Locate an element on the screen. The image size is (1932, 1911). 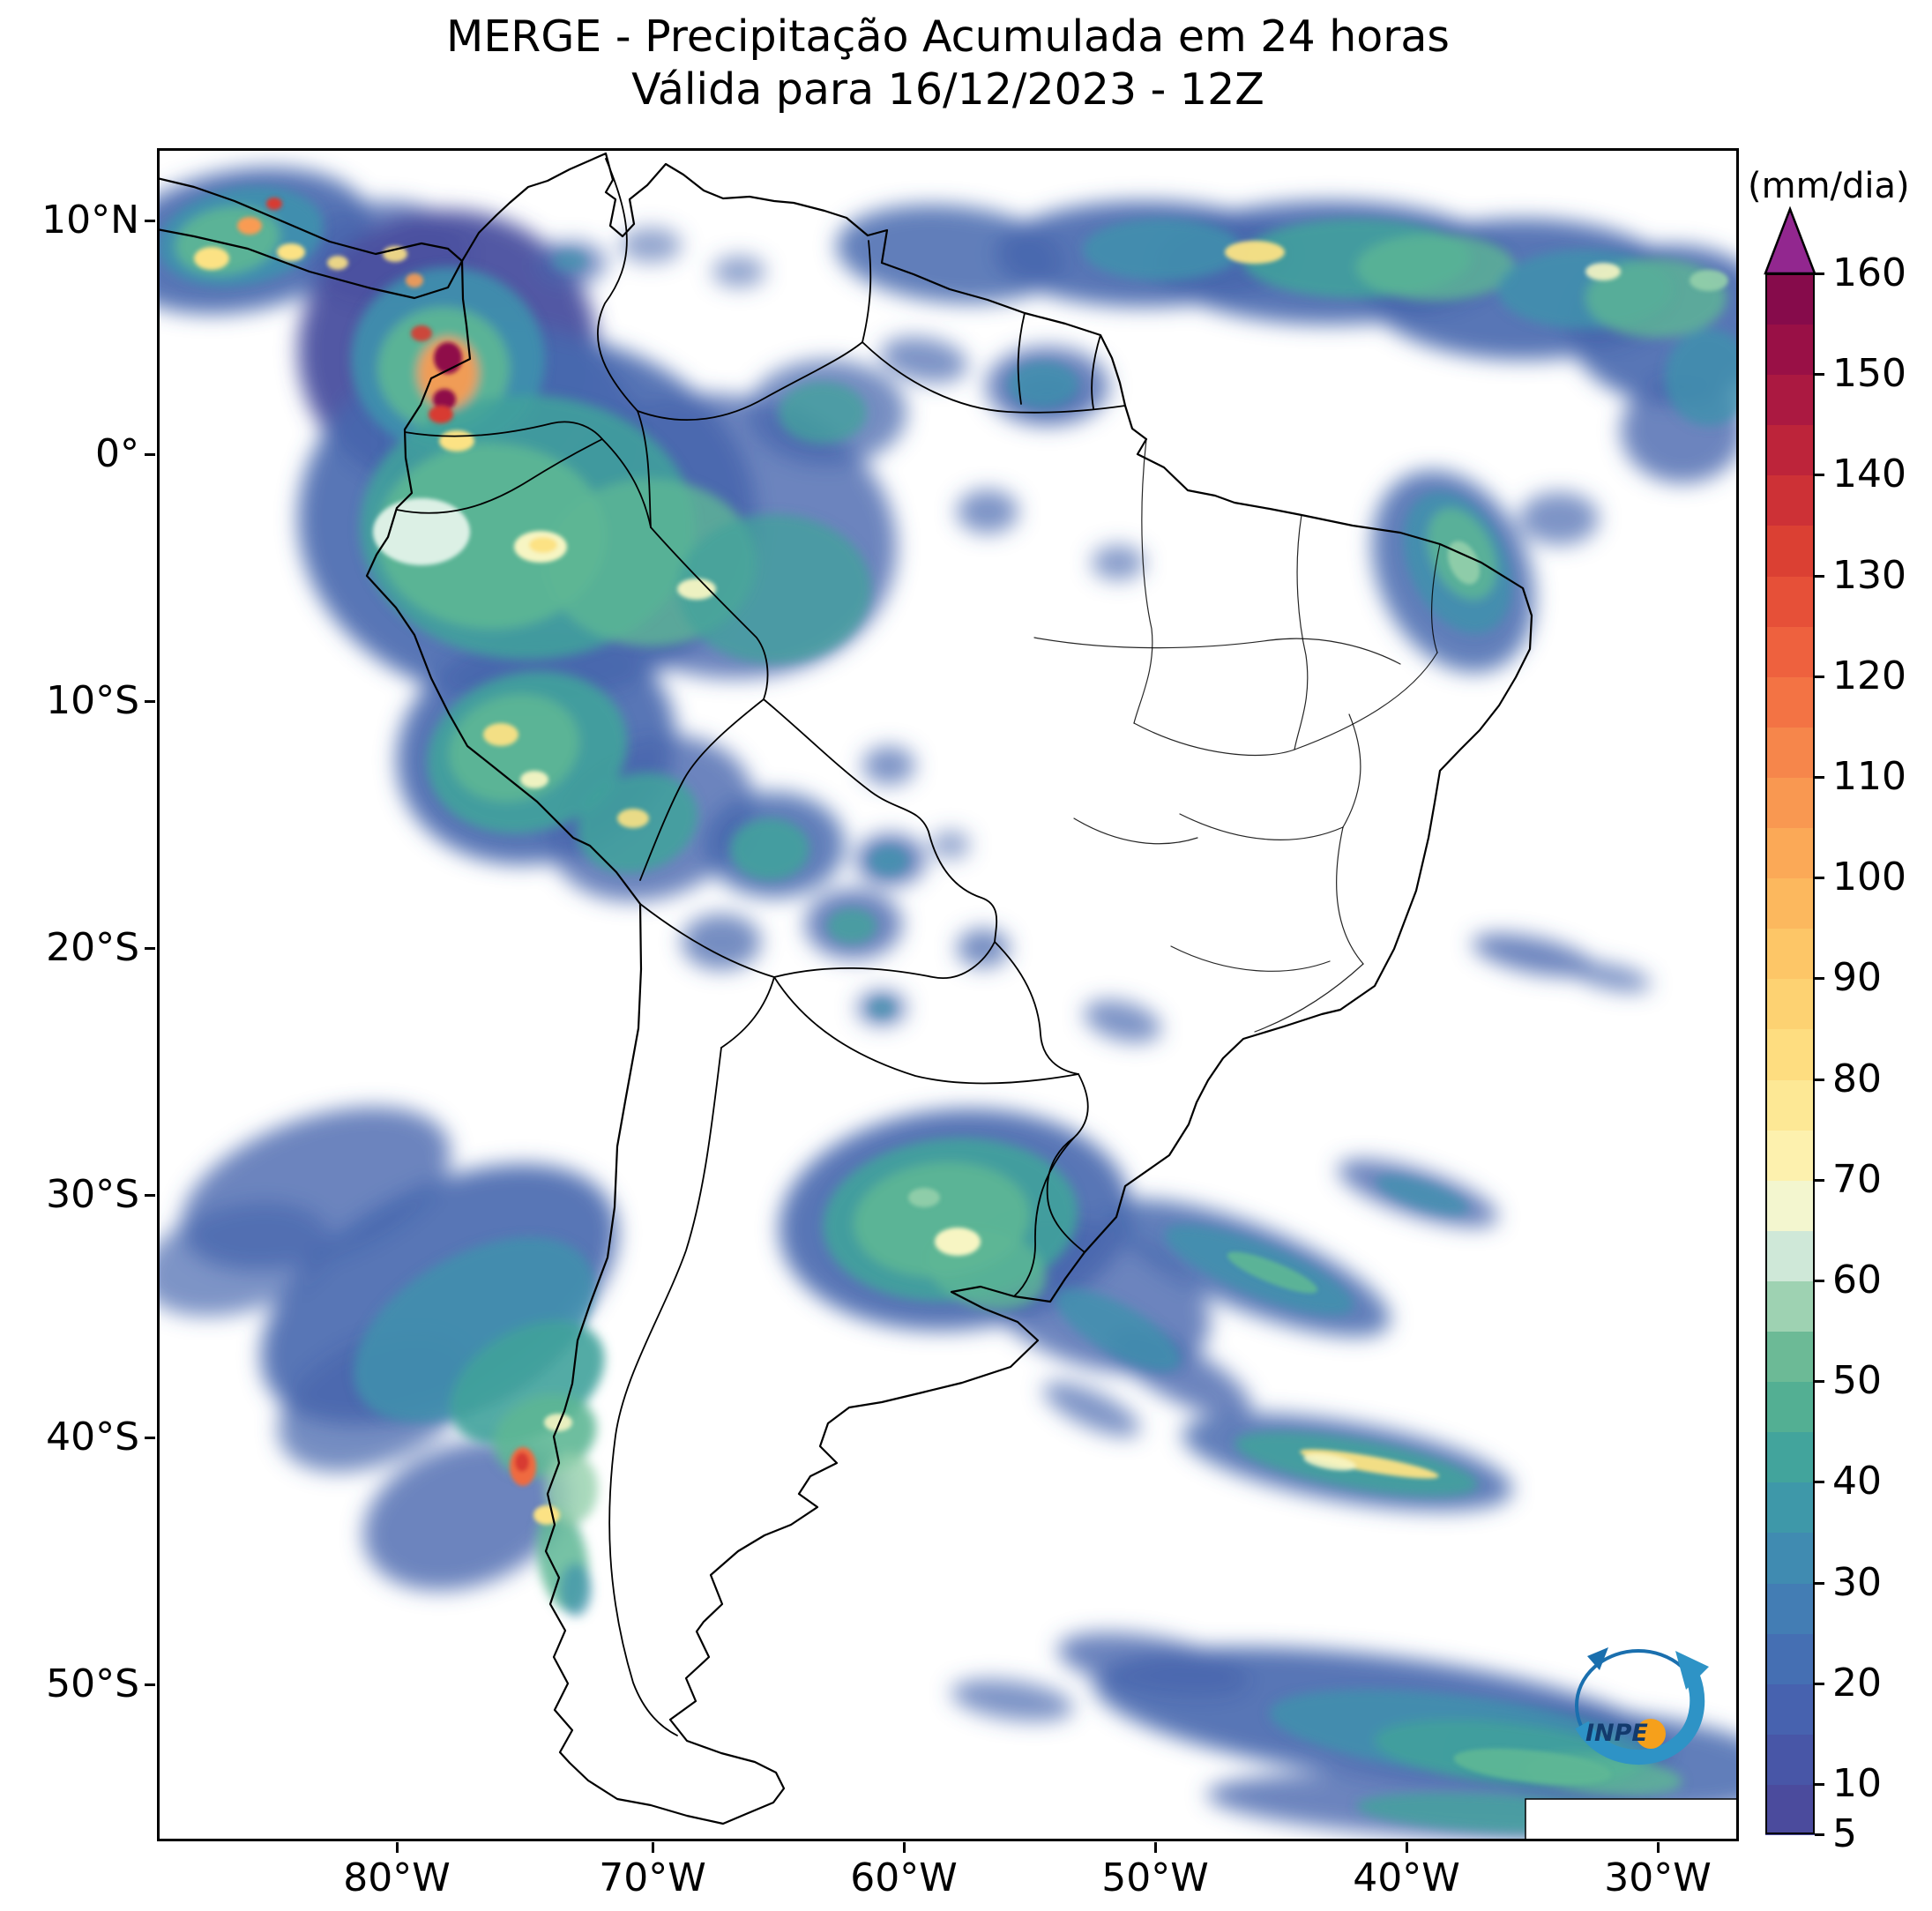
y-tick-label: 10°N is located at coordinates (90, 221).